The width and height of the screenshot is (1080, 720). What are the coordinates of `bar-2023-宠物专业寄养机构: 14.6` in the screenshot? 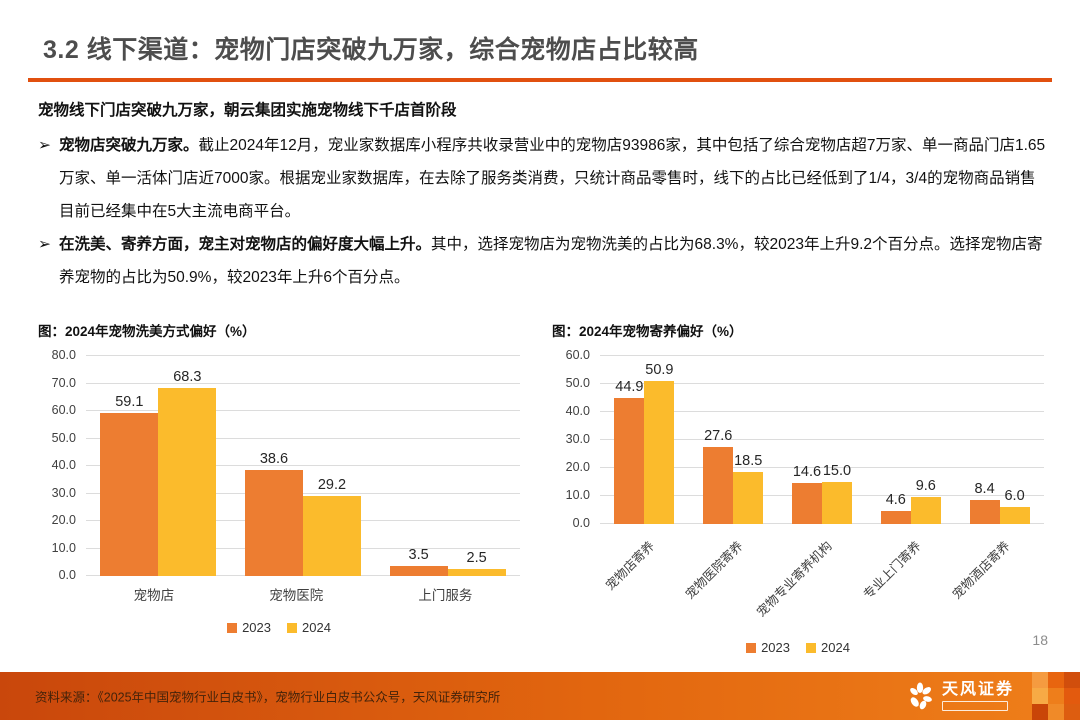 It's located at (806, 494).